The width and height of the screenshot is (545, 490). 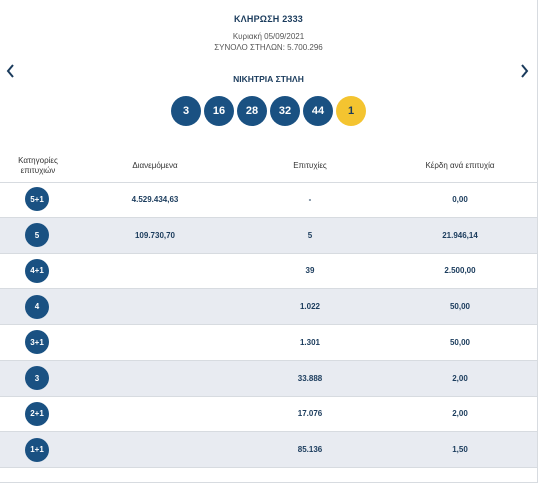 What do you see at coordinates (351, 111) in the screenshot?
I see `joker-ball: 1` at bounding box center [351, 111].